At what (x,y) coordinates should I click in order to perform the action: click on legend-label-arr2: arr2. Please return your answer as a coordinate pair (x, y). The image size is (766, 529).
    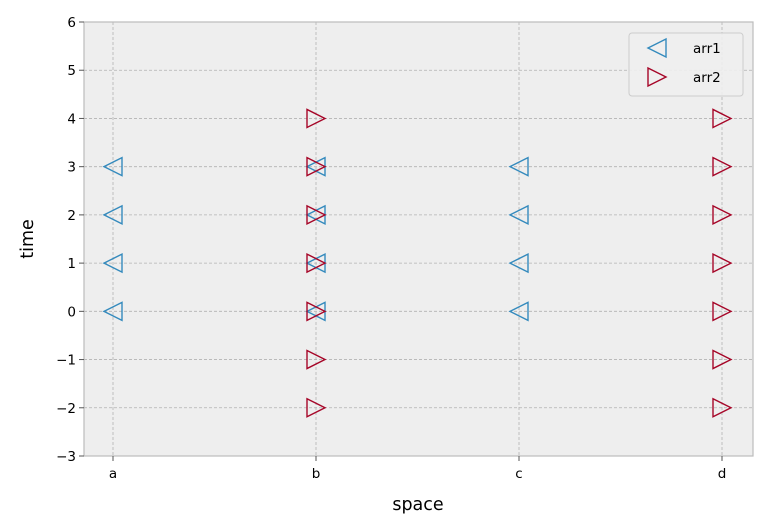
    Looking at the image, I should click on (707, 78).